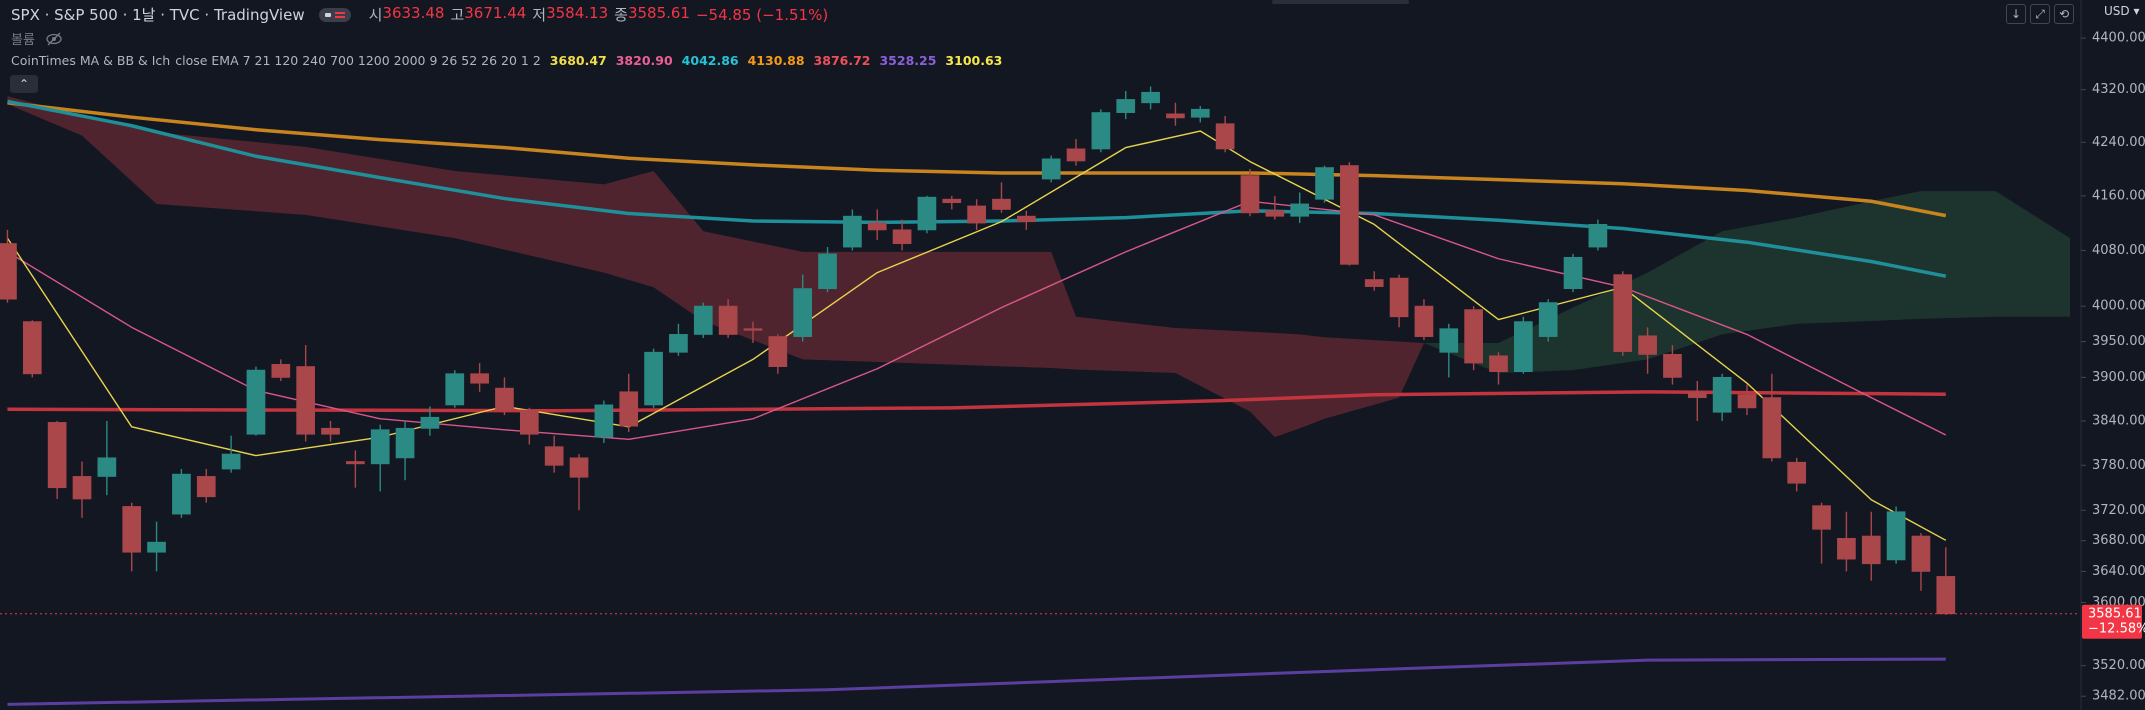 This screenshot has width=2145, height=710. I want to click on currency-select: USD ▾, so click(2122, 11).